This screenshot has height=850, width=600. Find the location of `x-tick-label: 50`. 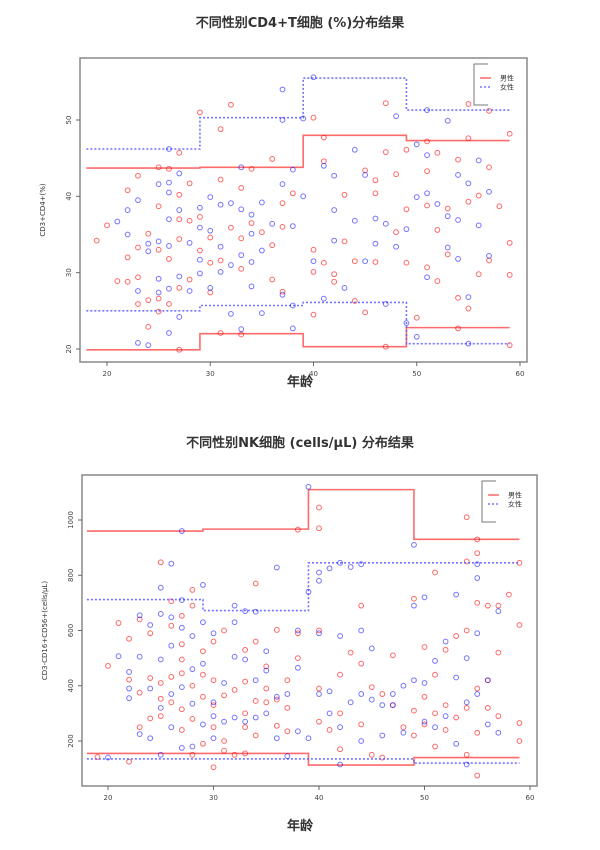

x-tick-label: 50 is located at coordinates (416, 374).